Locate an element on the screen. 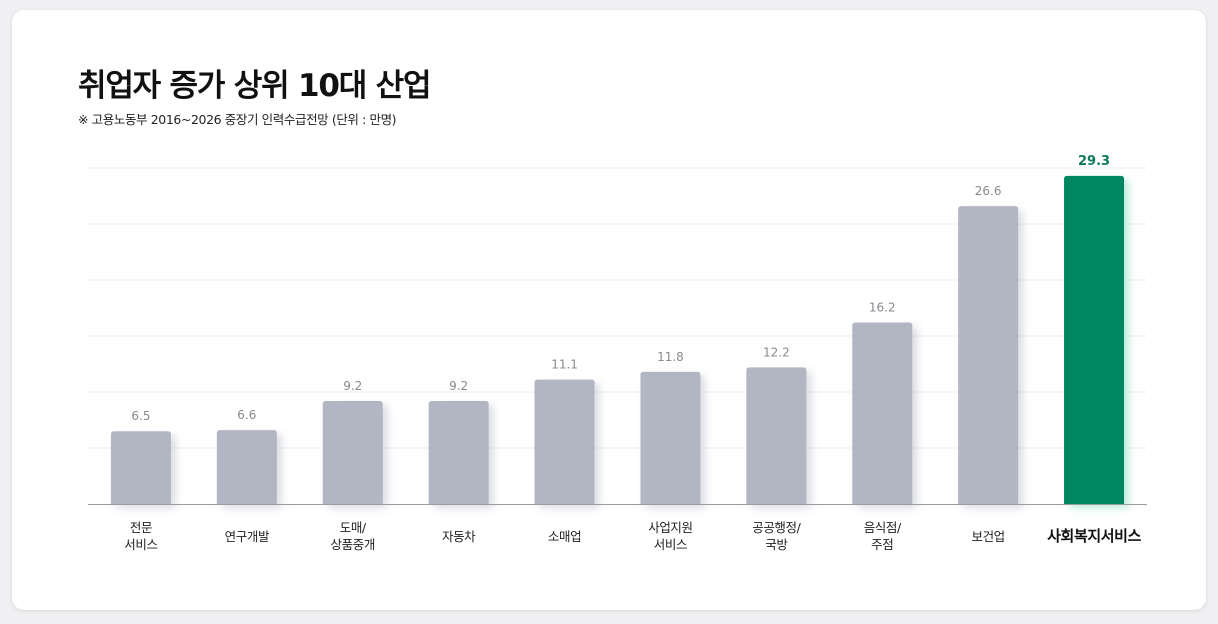 The height and width of the screenshot is (624, 1218). category-label: 소매업 is located at coordinates (564, 536).